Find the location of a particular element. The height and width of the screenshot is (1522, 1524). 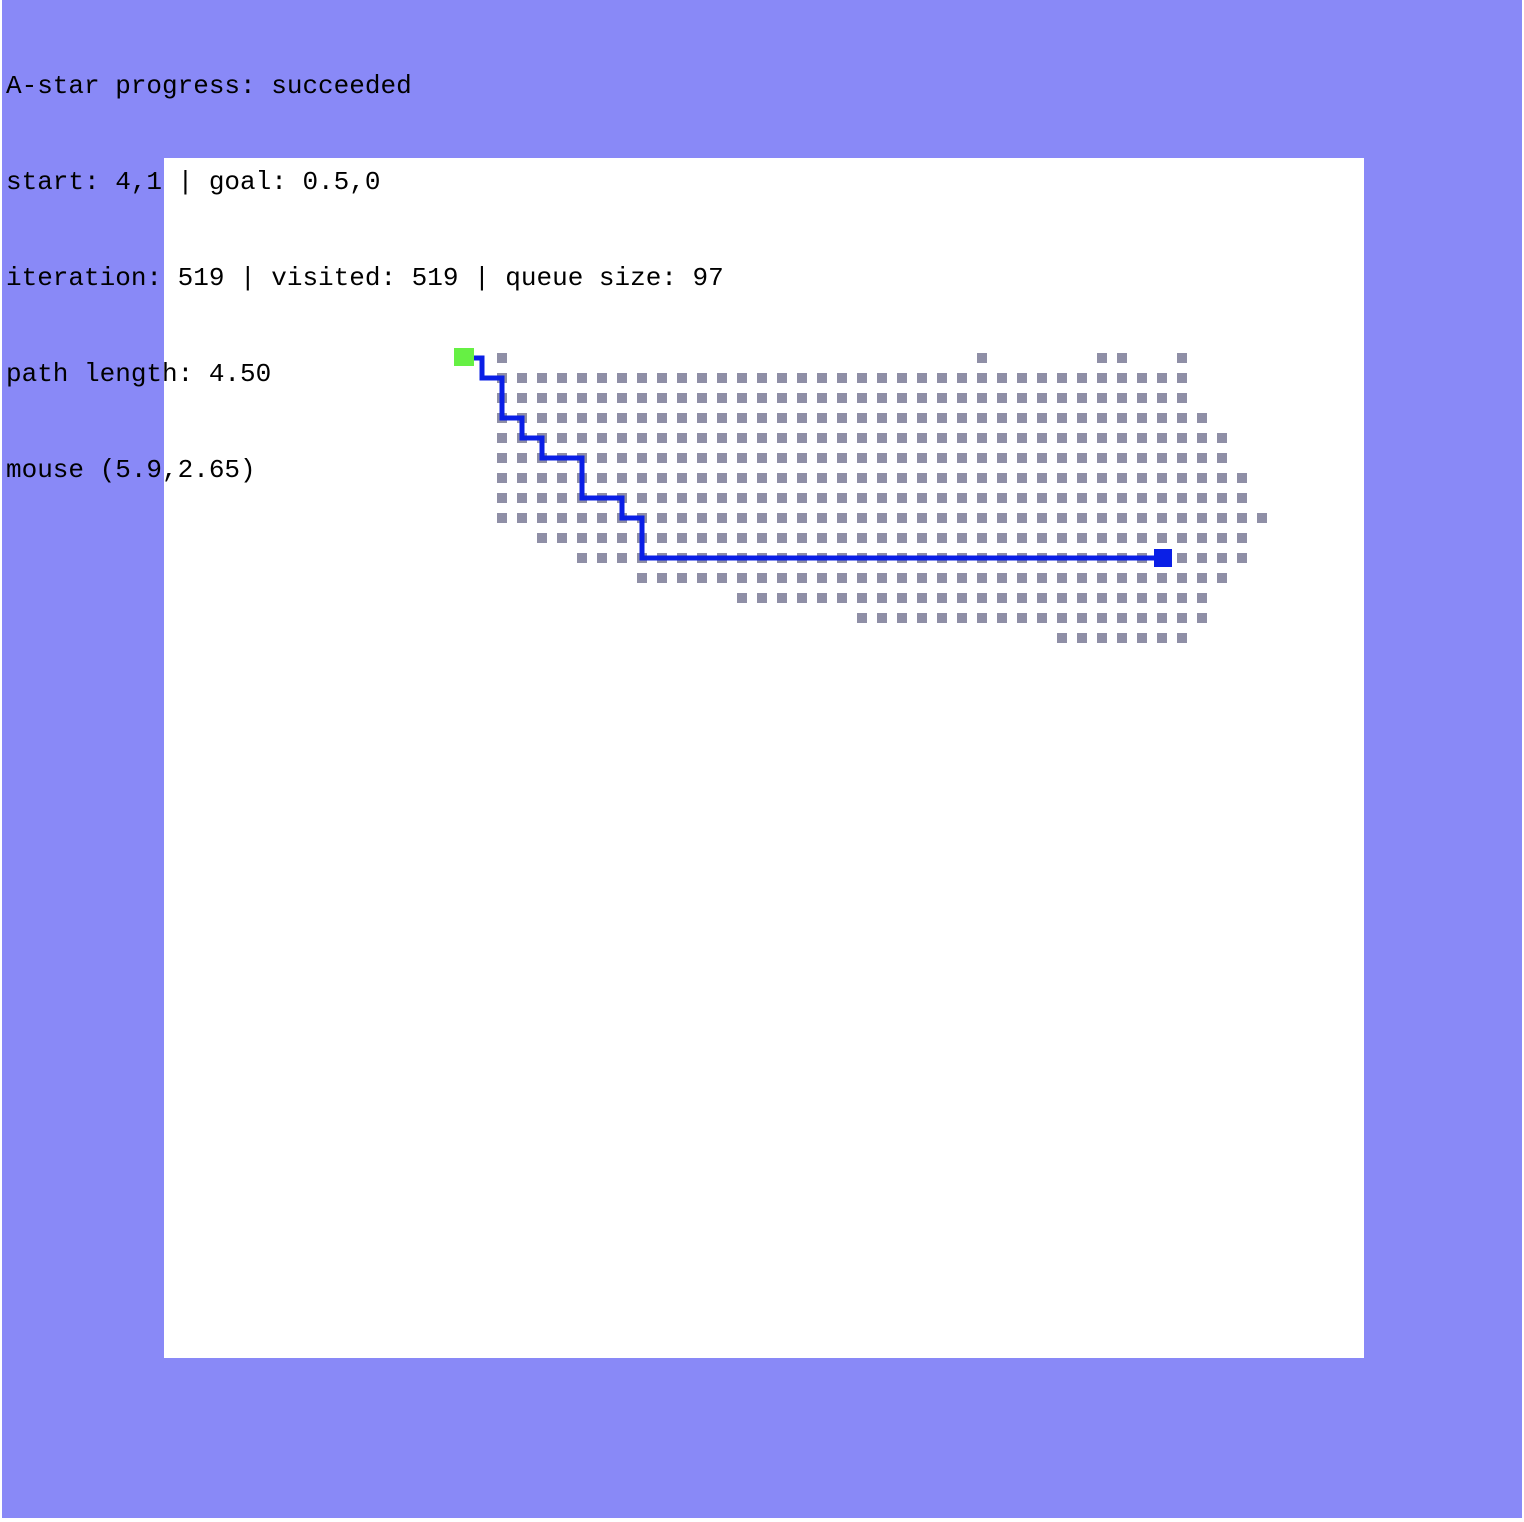

goal-marker is located at coordinates (1163, 558).